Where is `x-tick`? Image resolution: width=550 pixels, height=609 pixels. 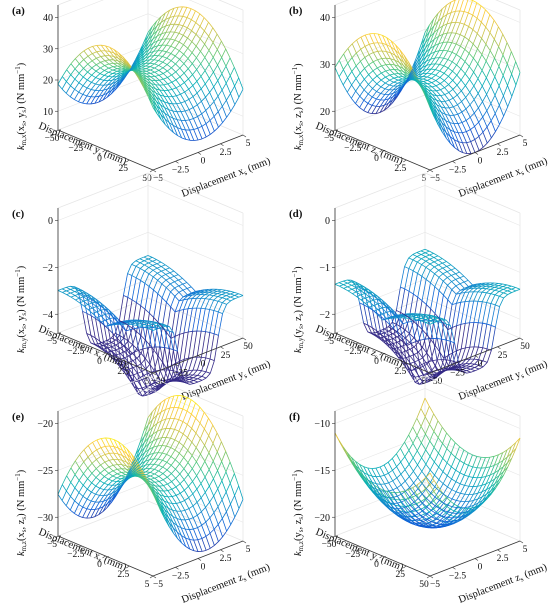
x-tick is located at coordinates (431, 374).